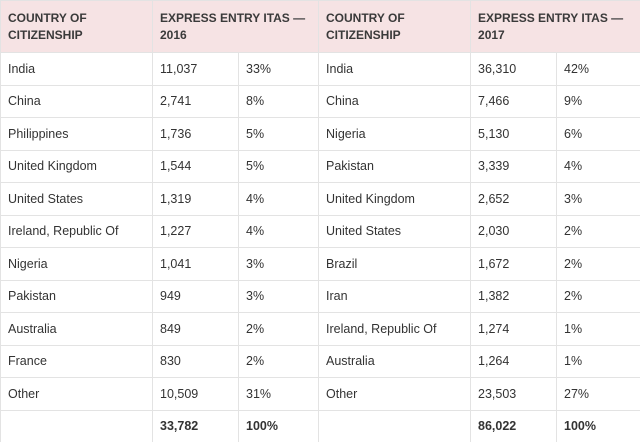 This screenshot has width=640, height=442. What do you see at coordinates (514, 134) in the screenshot?
I see `table-cell: 5,130` at bounding box center [514, 134].